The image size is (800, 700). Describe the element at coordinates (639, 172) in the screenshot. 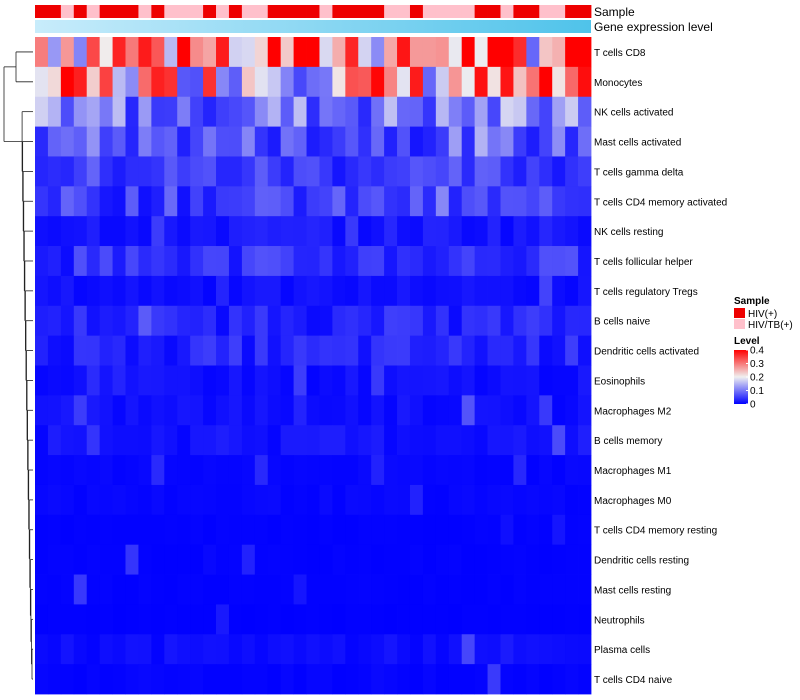

I see `row-label: T cells gamma delta` at that location.